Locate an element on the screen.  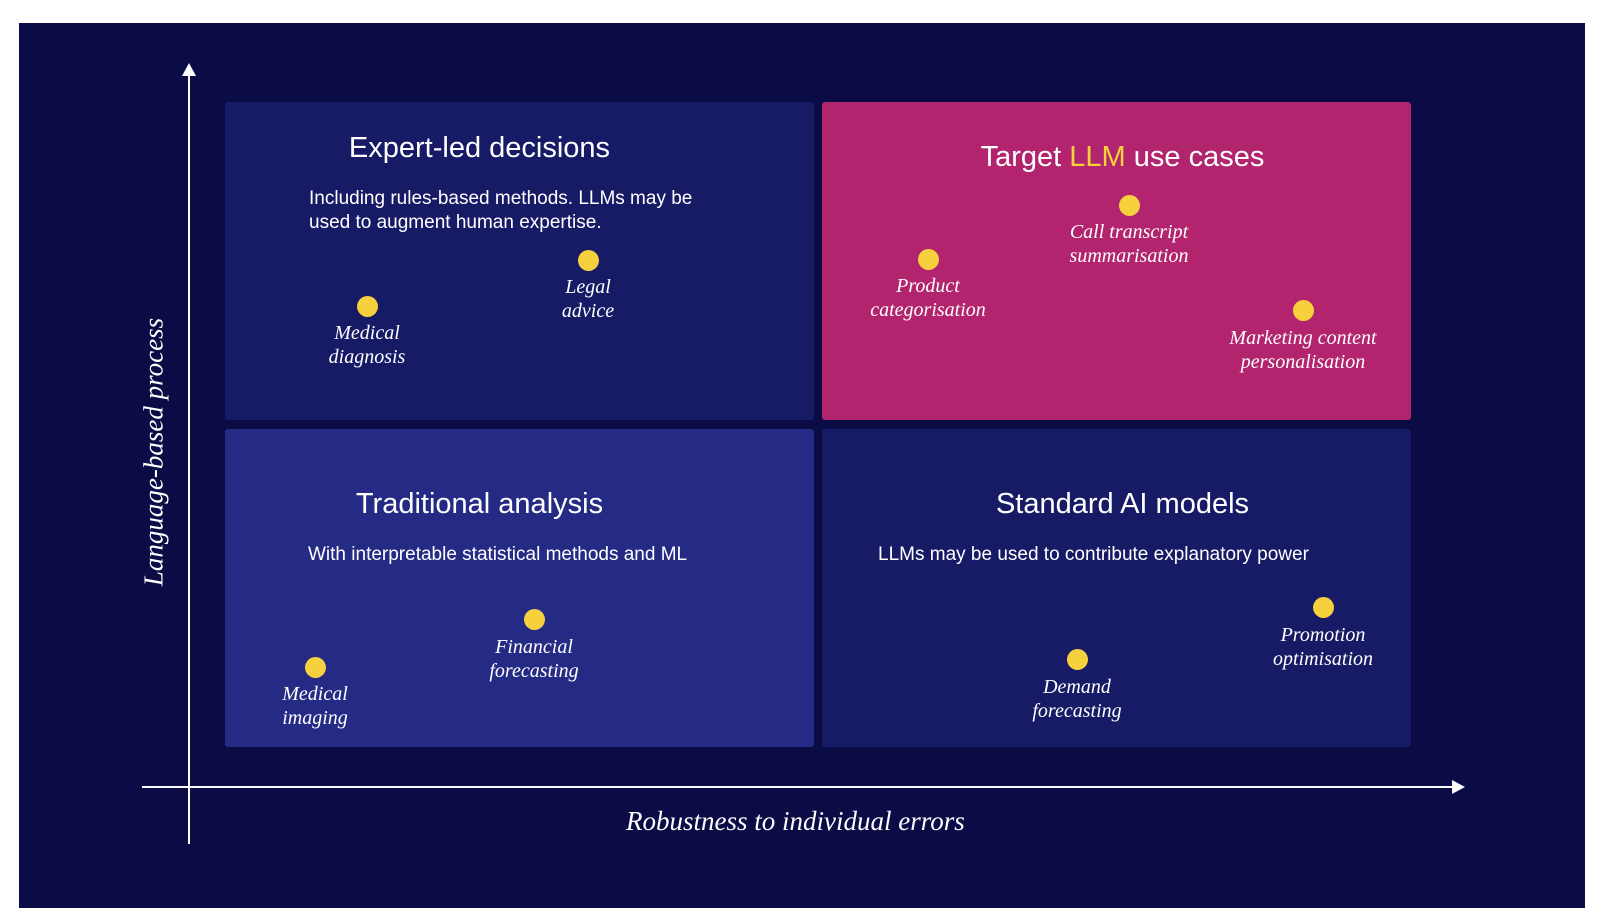
quadrant-title: Target LLM use cases is located at coordinates (1122, 157).